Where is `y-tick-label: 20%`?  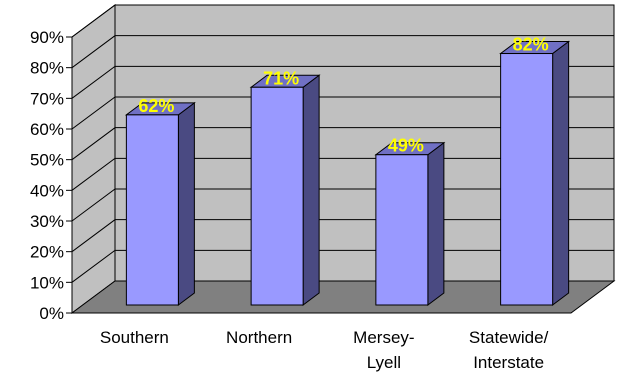 y-tick-label: 20% is located at coordinates (47, 252).